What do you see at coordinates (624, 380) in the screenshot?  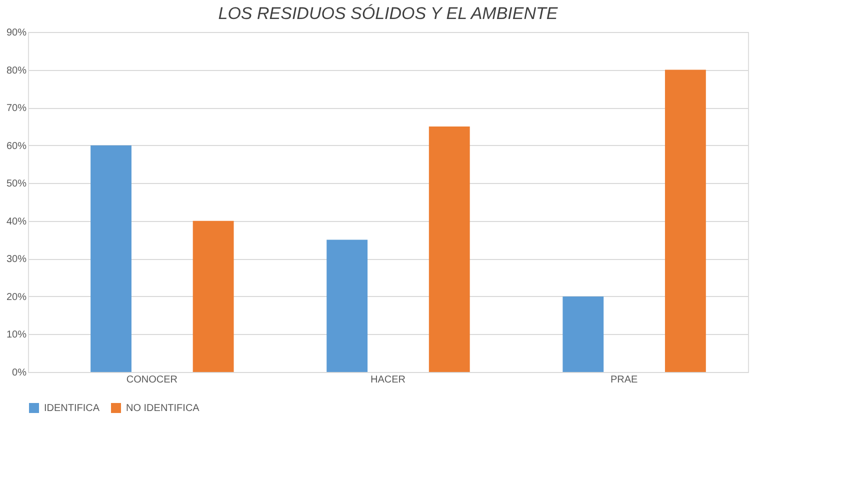 I see `x-tick-label: PRAE` at bounding box center [624, 380].